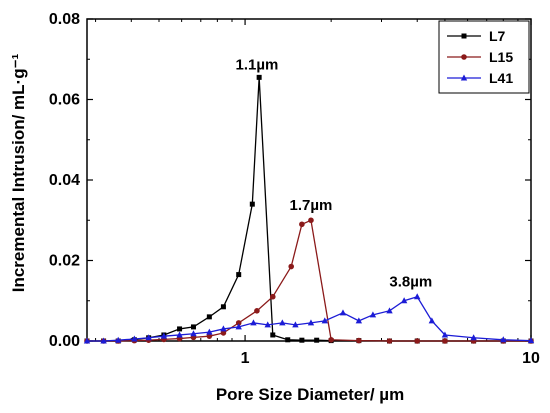 The width and height of the screenshot is (550, 413). Describe the element at coordinates (464, 77) in the screenshot. I see `legend-marker-l41` at that location.